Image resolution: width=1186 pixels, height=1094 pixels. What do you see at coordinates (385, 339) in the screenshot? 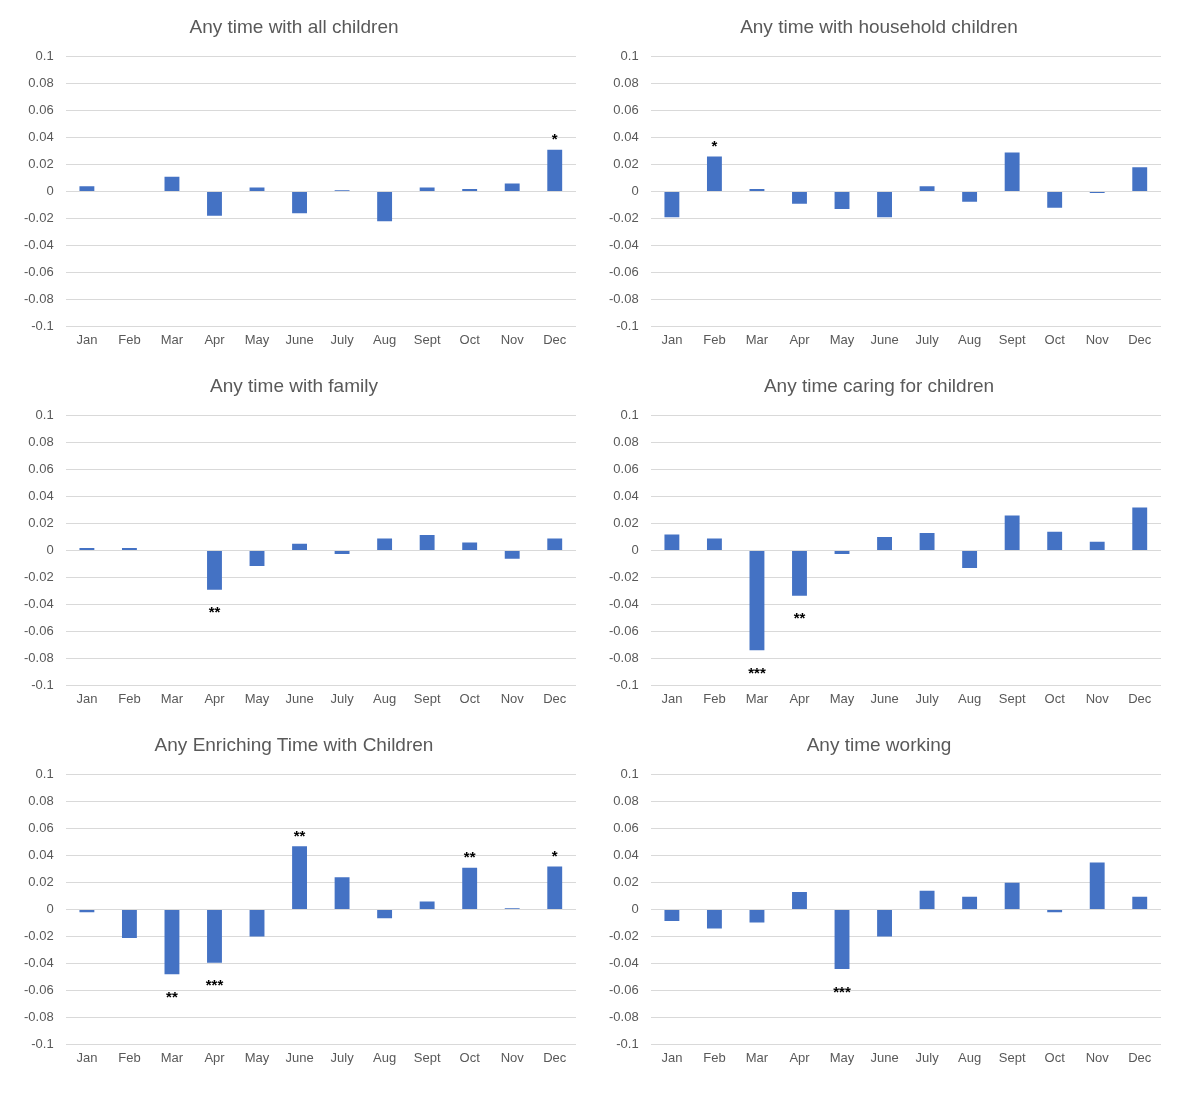
I see `x-tick-label: Aug` at bounding box center [385, 339].